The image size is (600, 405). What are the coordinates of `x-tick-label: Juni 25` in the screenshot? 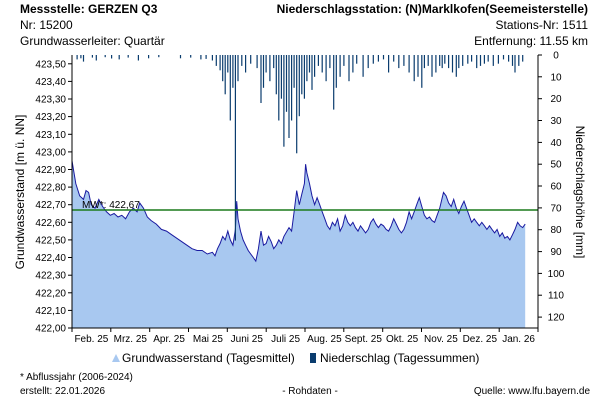 It's located at (247, 339).